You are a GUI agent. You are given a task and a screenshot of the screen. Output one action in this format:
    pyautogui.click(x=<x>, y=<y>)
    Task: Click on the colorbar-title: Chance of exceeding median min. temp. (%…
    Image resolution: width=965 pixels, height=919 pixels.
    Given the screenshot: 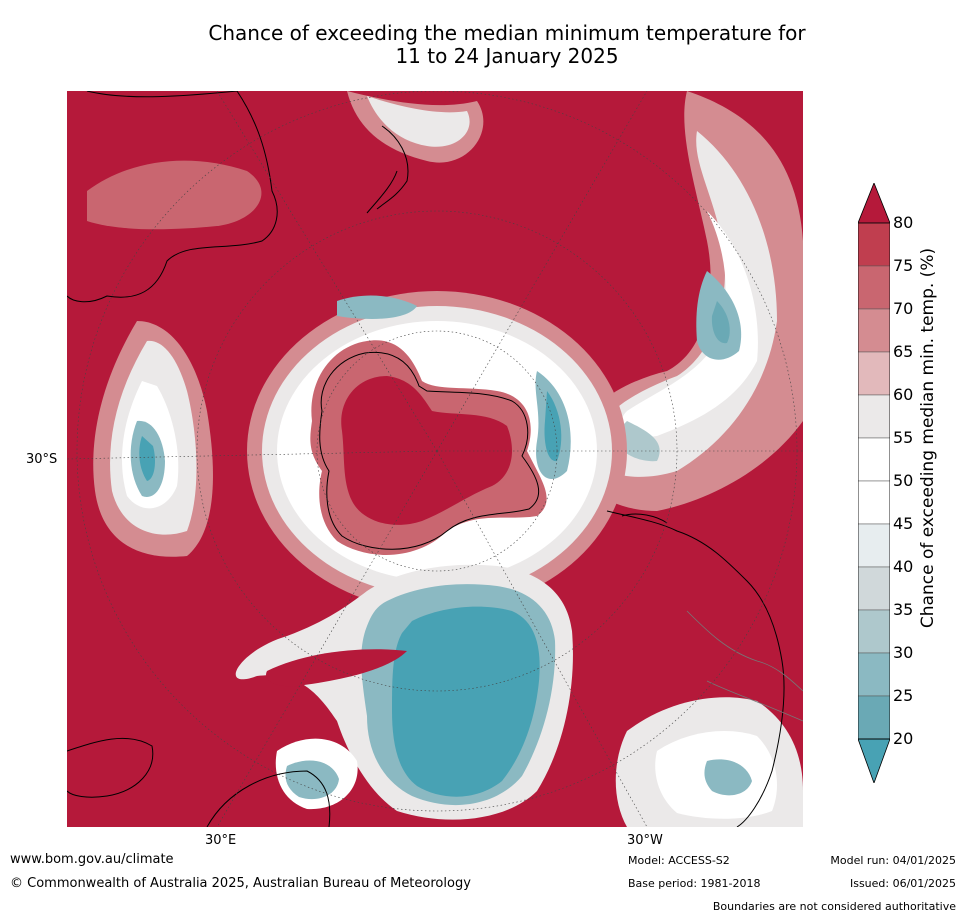 What is the action you would take?
    pyautogui.click(x=928, y=438)
    